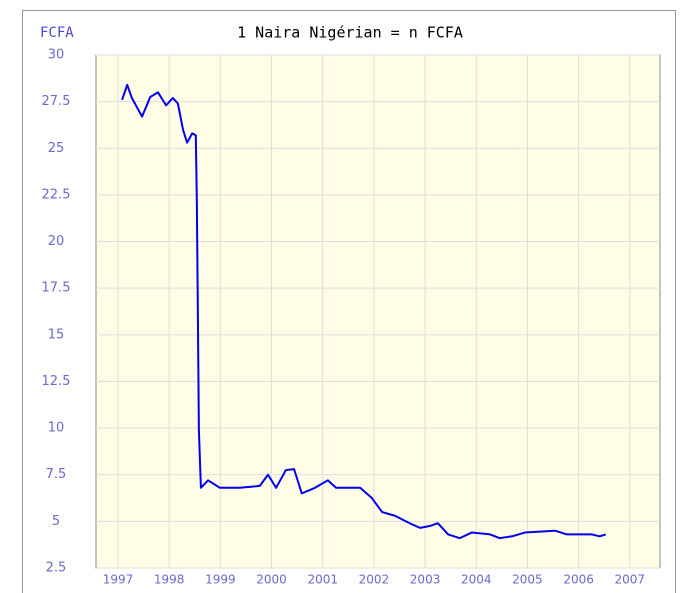 This screenshot has width=690, height=593. I want to click on x-tick-label: 2007, so click(630, 580).